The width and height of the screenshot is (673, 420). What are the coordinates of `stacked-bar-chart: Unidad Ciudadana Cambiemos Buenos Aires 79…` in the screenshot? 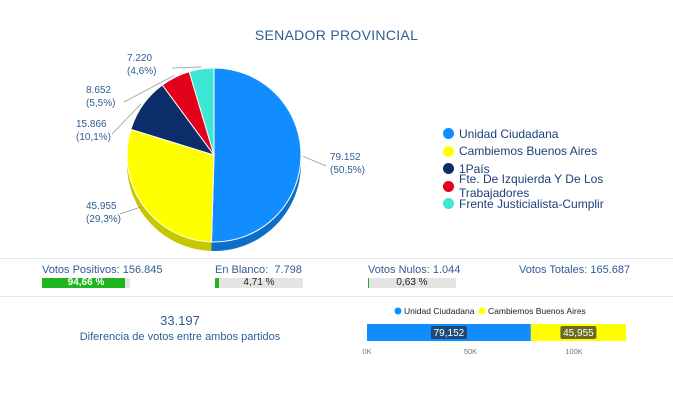 It's located at (494, 331).